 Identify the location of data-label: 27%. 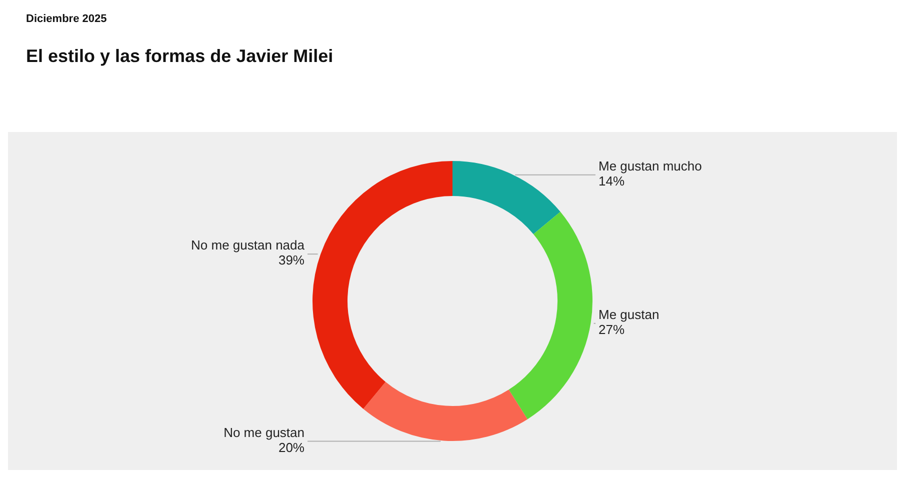
(611, 329).